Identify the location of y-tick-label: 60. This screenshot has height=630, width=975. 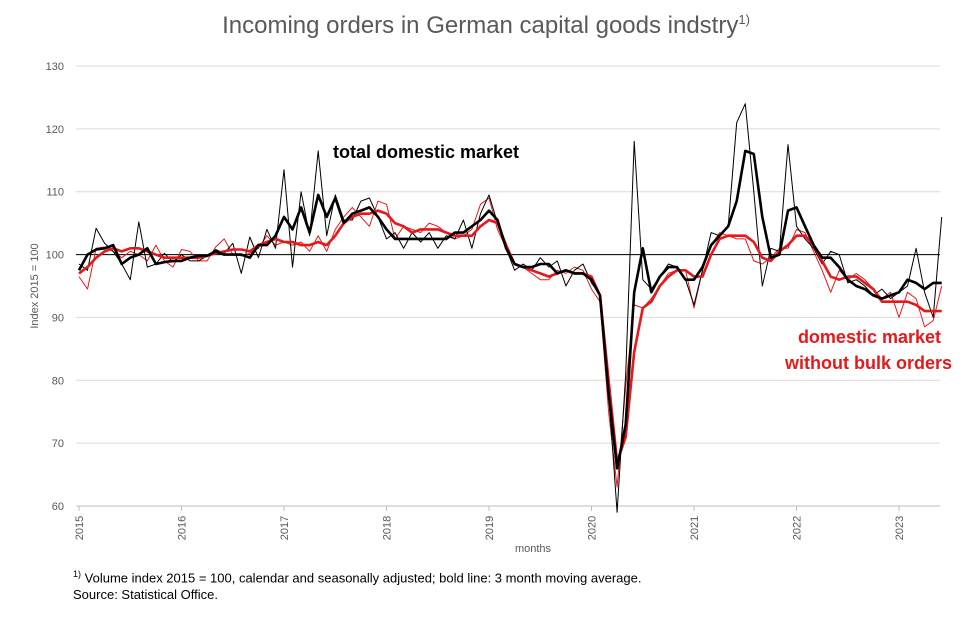
(58, 507).